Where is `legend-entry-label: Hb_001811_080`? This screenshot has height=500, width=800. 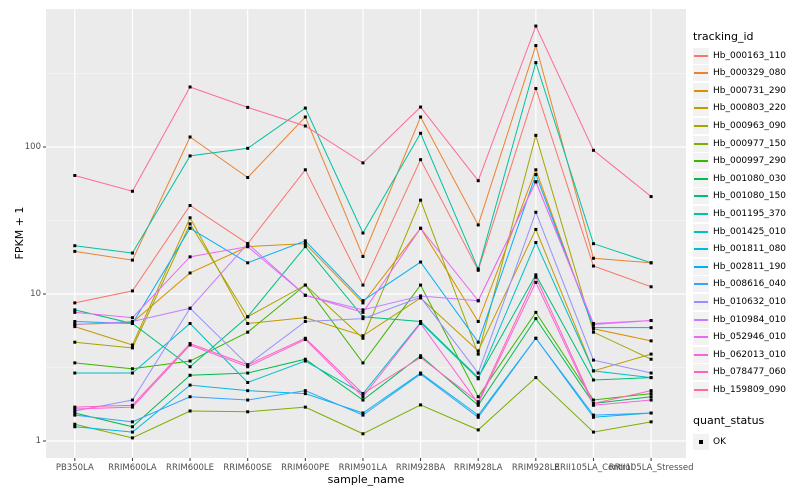
legend-entry-label: Hb_001811_080 is located at coordinates (750, 249).